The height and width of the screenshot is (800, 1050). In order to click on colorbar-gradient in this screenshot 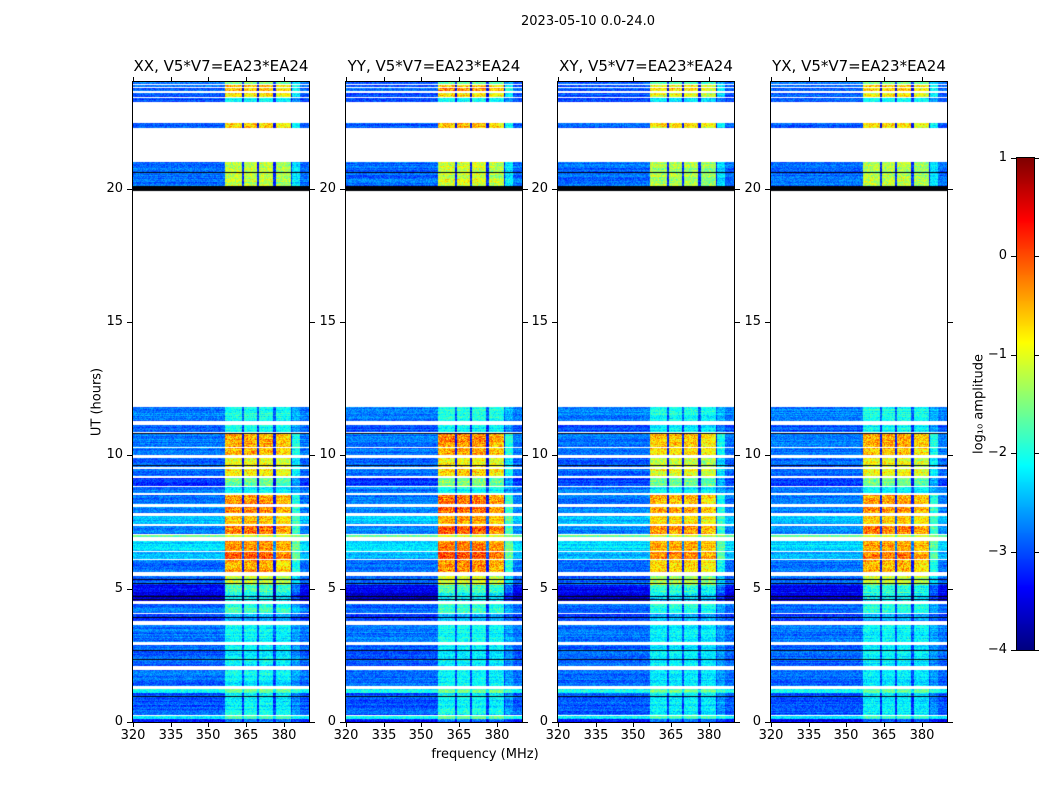, I will do `click(1025, 404)`.